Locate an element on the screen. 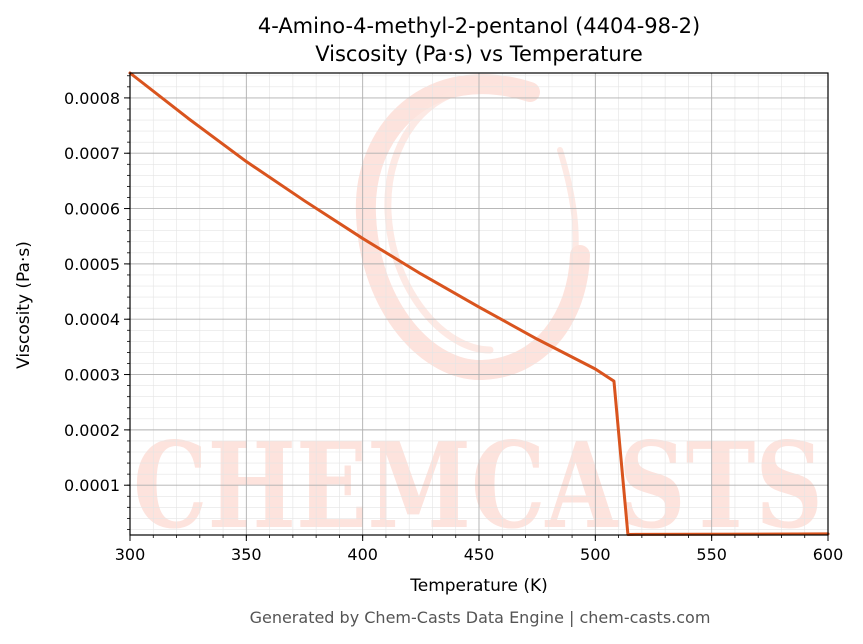 Image resolution: width=863 pixels, height=644 pixels. chart-subtitle: Viscosity (Pa·s) vs Temperature is located at coordinates (479, 54).